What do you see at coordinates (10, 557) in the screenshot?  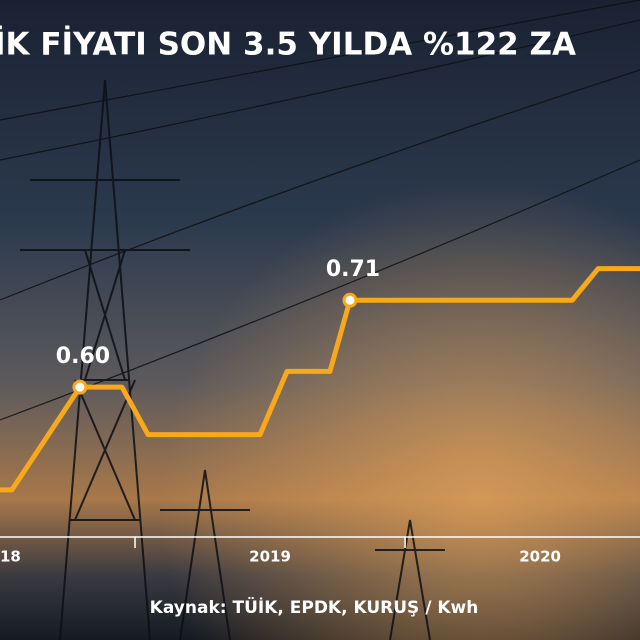 I see `x-tick-label: 2018` at bounding box center [10, 557].